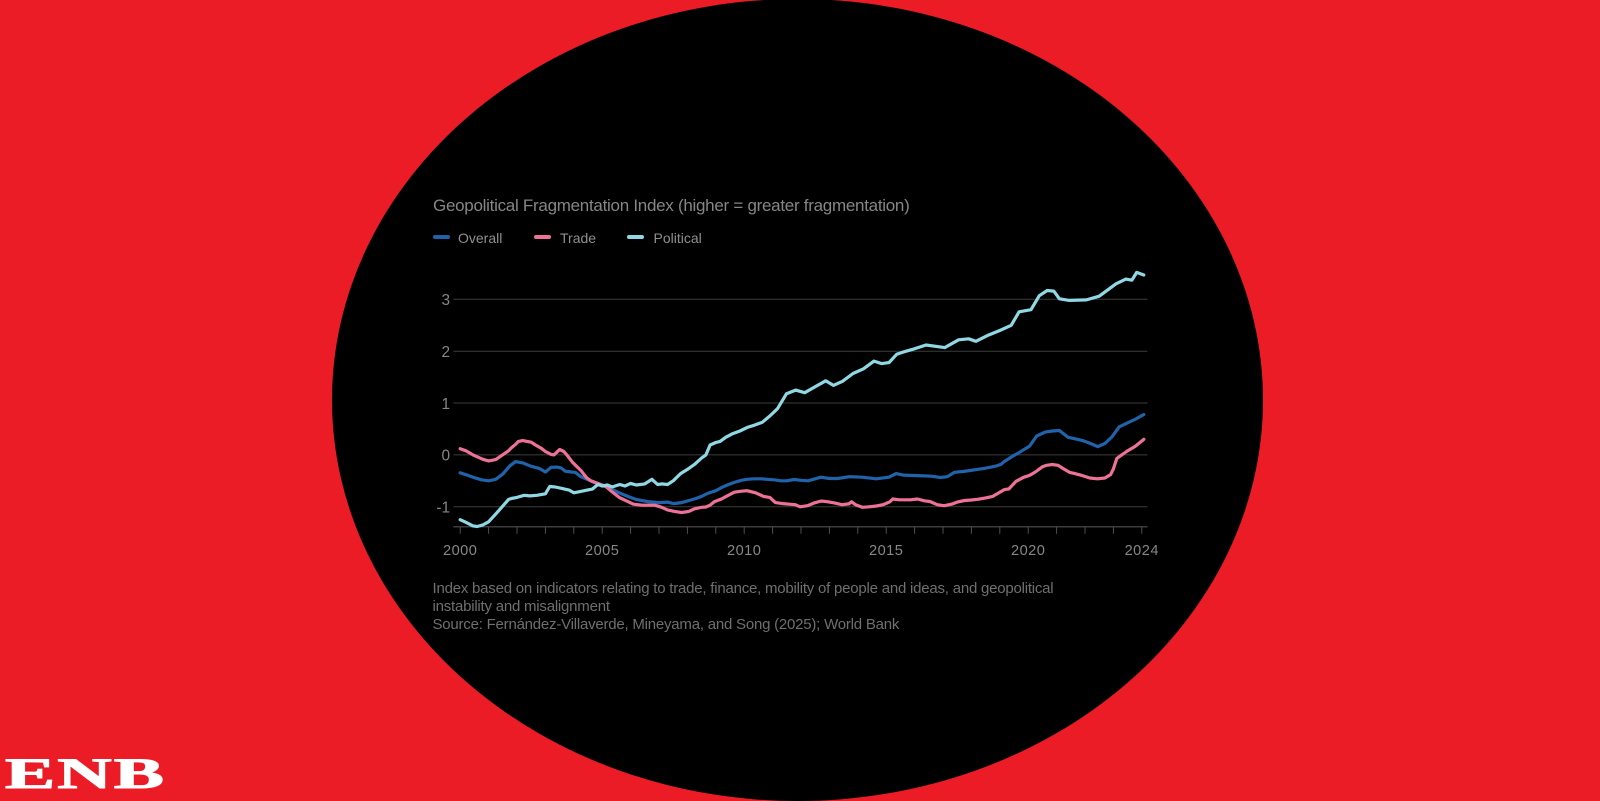 The width and height of the screenshot is (1600, 801). Describe the element at coordinates (1028, 551) in the screenshot. I see `svg-text: 2020` at that location.